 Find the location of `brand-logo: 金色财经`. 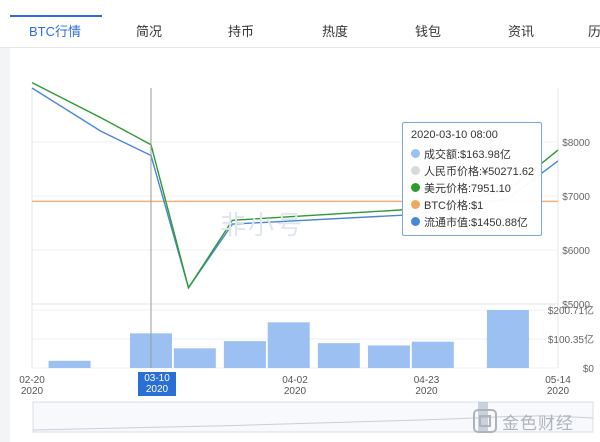

brand-logo: 金色财经 is located at coordinates (523, 421).